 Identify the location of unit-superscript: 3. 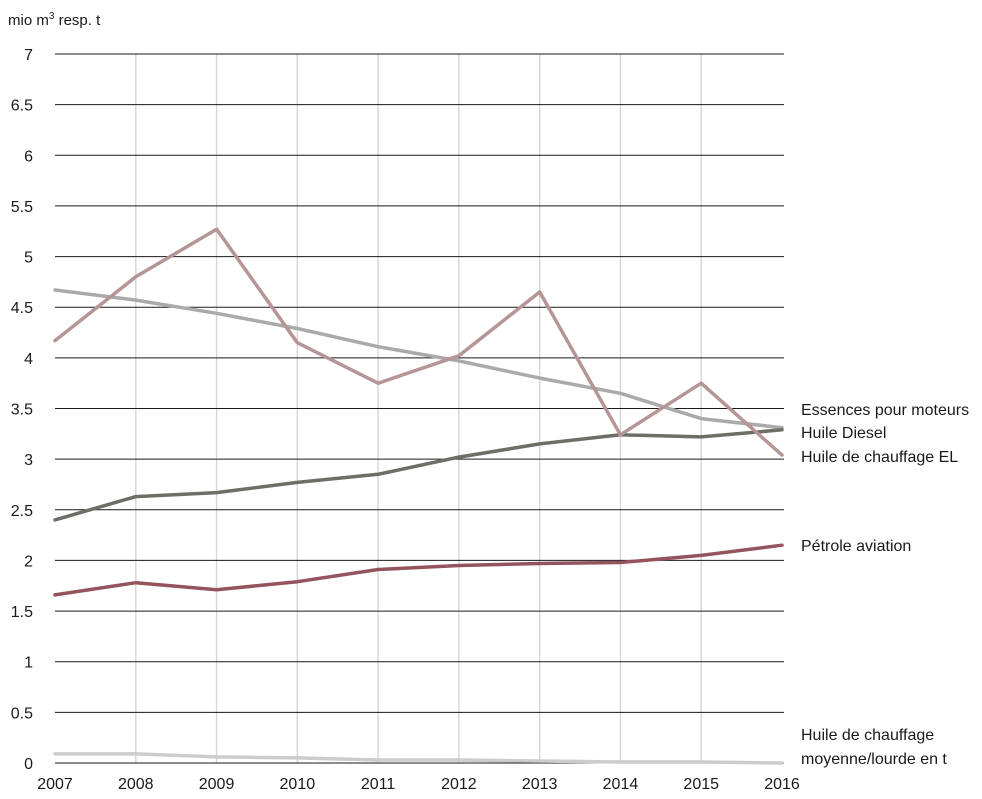
(52, 16).